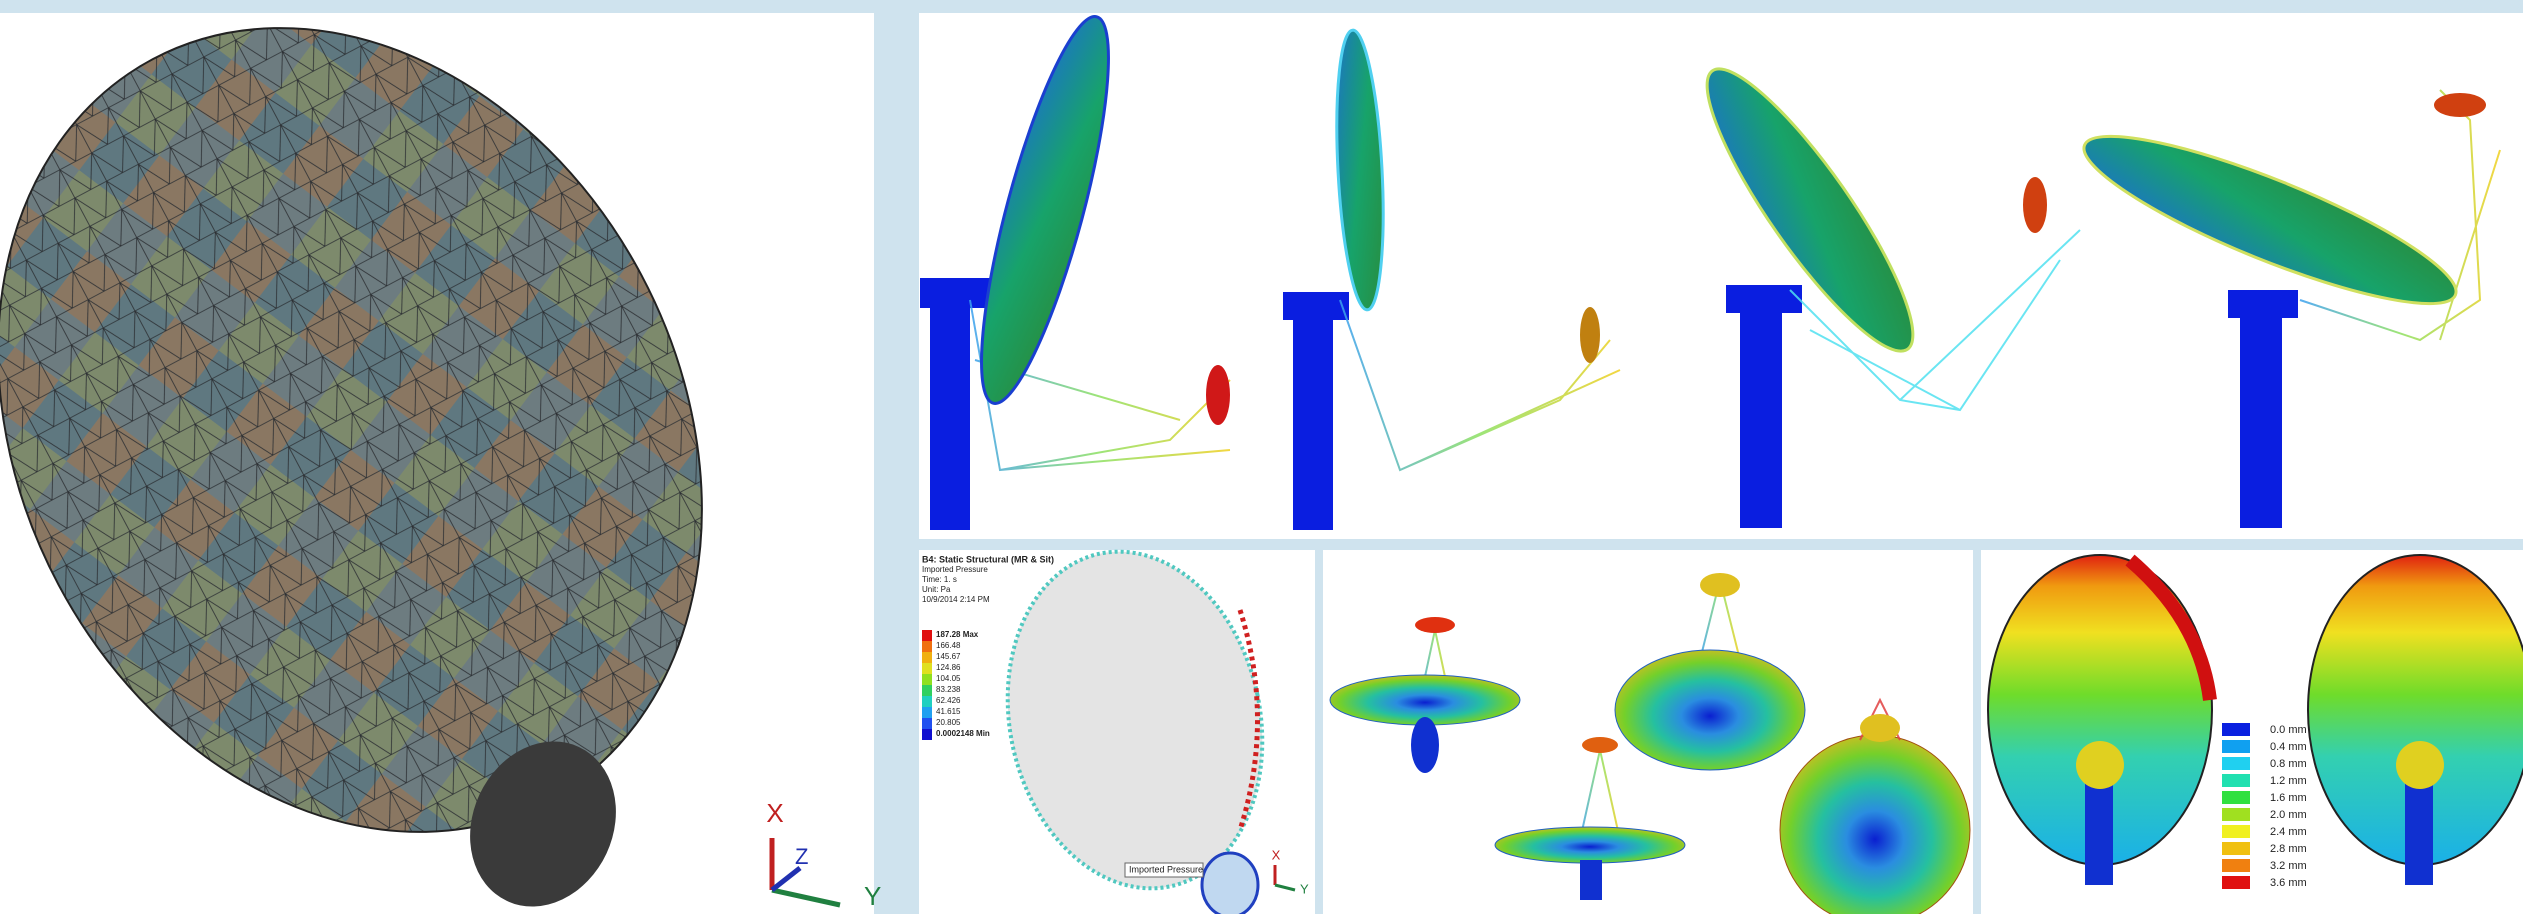 This screenshot has width=2523, height=914. What do you see at coordinates (1248, 720) in the screenshot?
I see `pressure-peak` at bounding box center [1248, 720].